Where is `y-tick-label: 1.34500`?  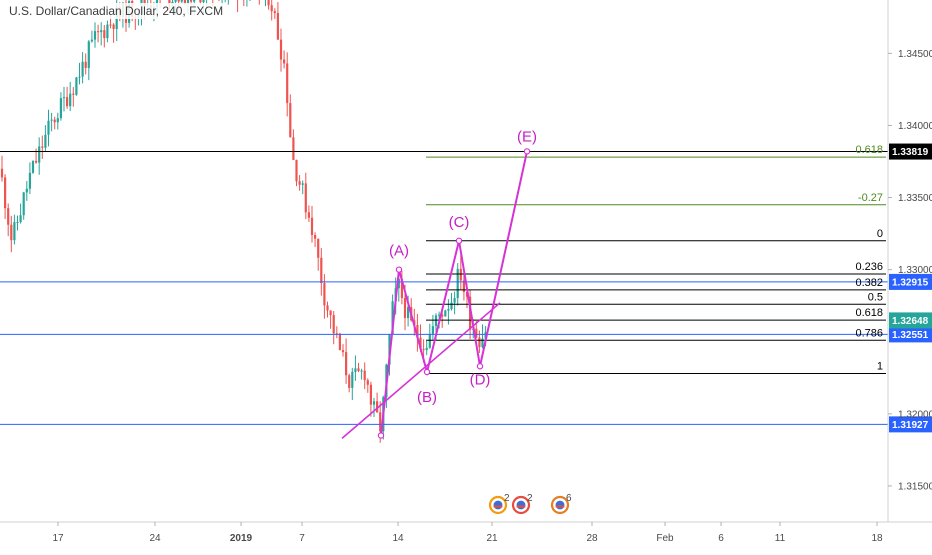
y-tick-label: 1.34500 is located at coordinates (915, 54).